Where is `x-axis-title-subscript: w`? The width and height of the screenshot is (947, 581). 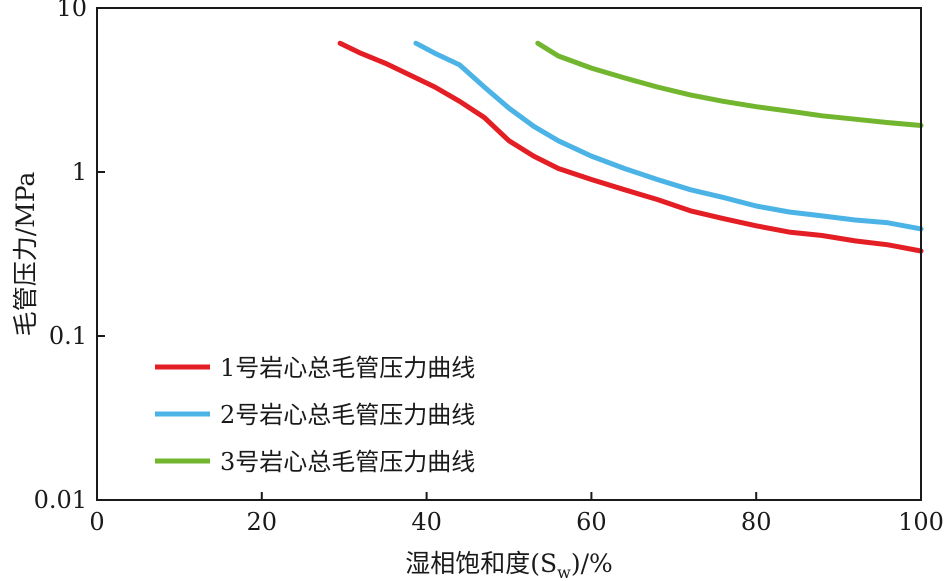
x-axis-title-subscript: w is located at coordinates (564, 572).